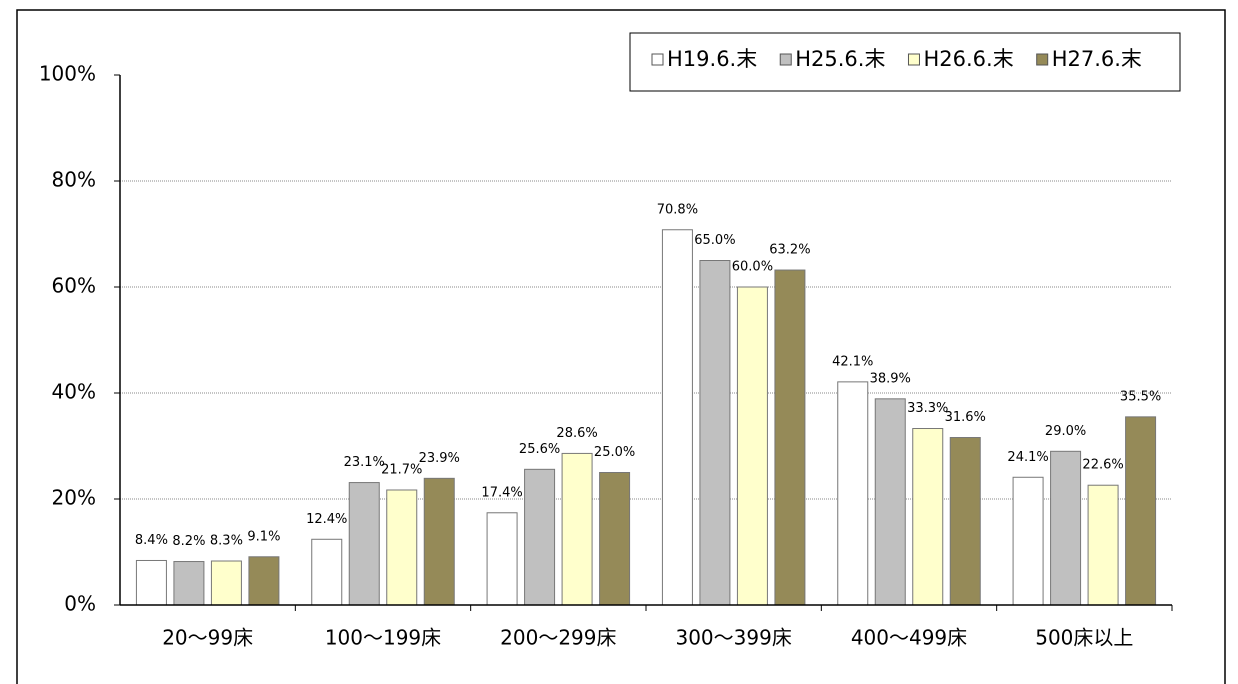 The image size is (1238, 684). I want to click on value-label: 9.1%, so click(263, 536).